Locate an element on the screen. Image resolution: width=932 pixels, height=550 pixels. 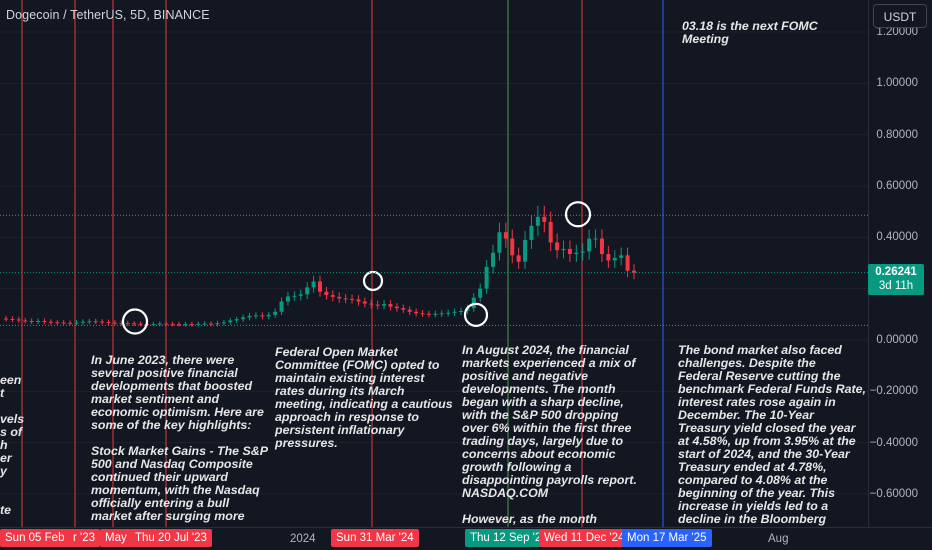
price-tick-label: −0.20000 is located at coordinates (893, 391).